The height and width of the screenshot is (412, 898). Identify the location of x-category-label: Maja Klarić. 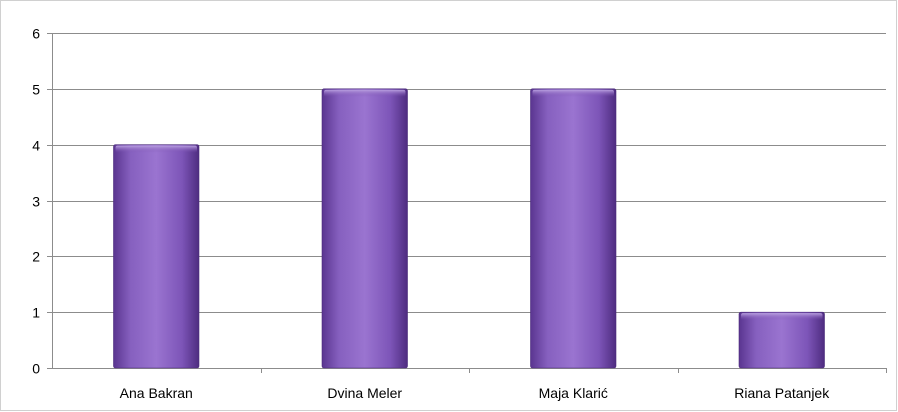
(573, 393).